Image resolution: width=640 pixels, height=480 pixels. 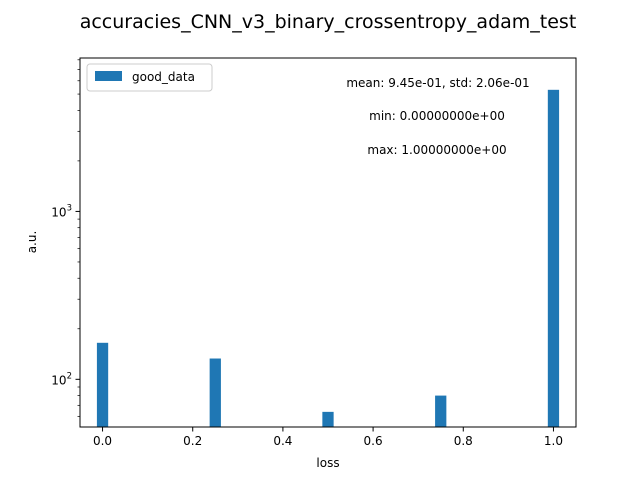 I want to click on y-tick-label-0: 10², so click(x=61, y=379).